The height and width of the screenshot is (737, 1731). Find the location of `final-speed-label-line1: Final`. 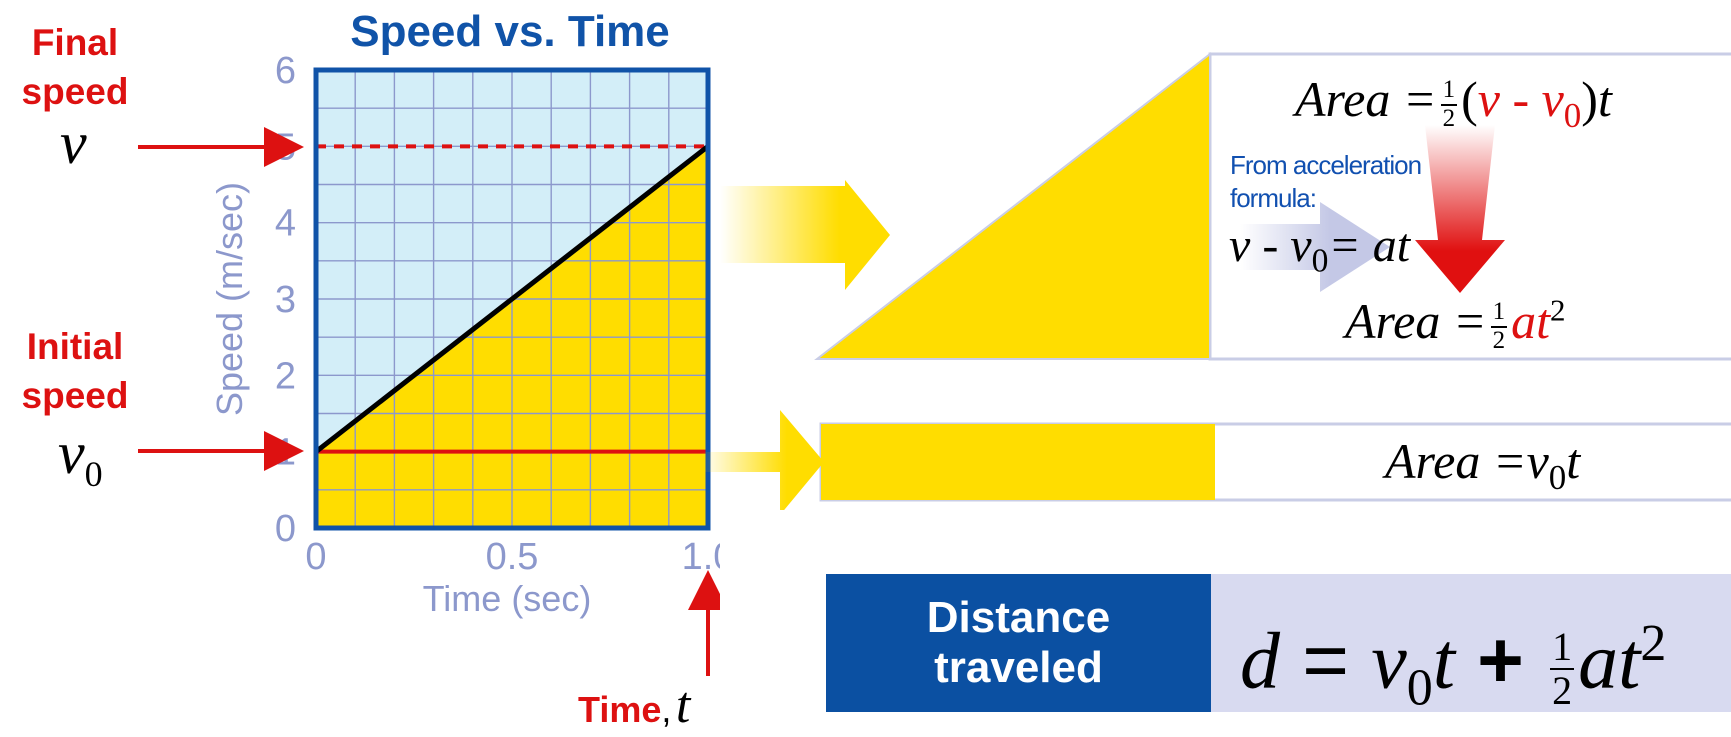

final-speed-label-line1: Final is located at coordinates (75, 42).